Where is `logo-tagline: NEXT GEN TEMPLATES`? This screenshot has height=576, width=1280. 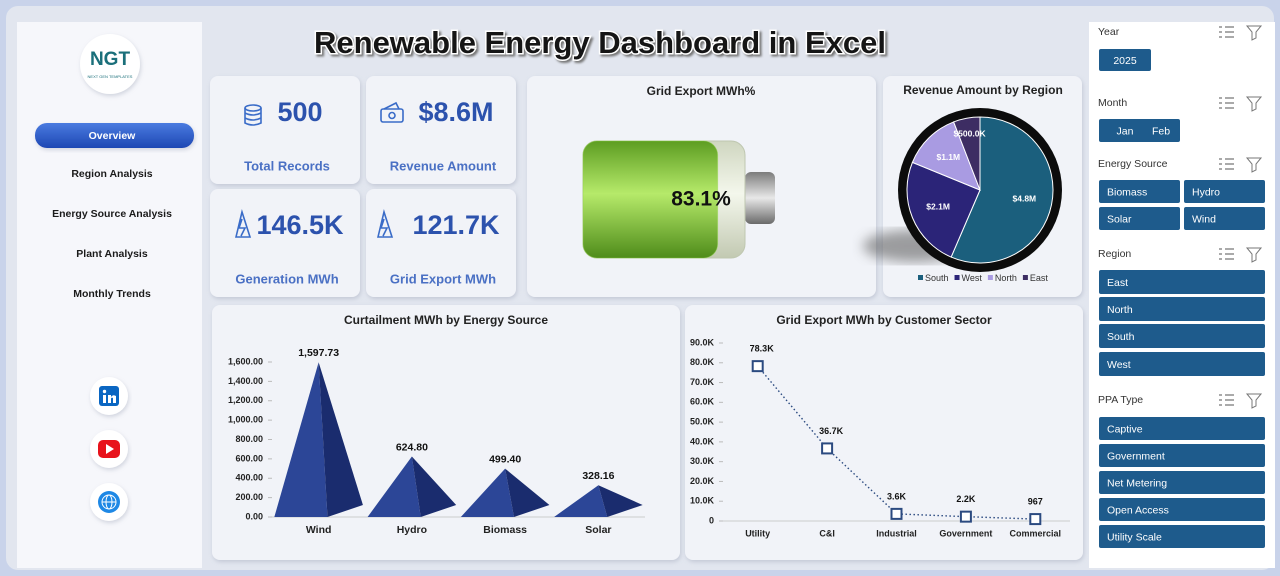
logo-tagline: NEXT GEN TEMPLATES is located at coordinates (110, 76).